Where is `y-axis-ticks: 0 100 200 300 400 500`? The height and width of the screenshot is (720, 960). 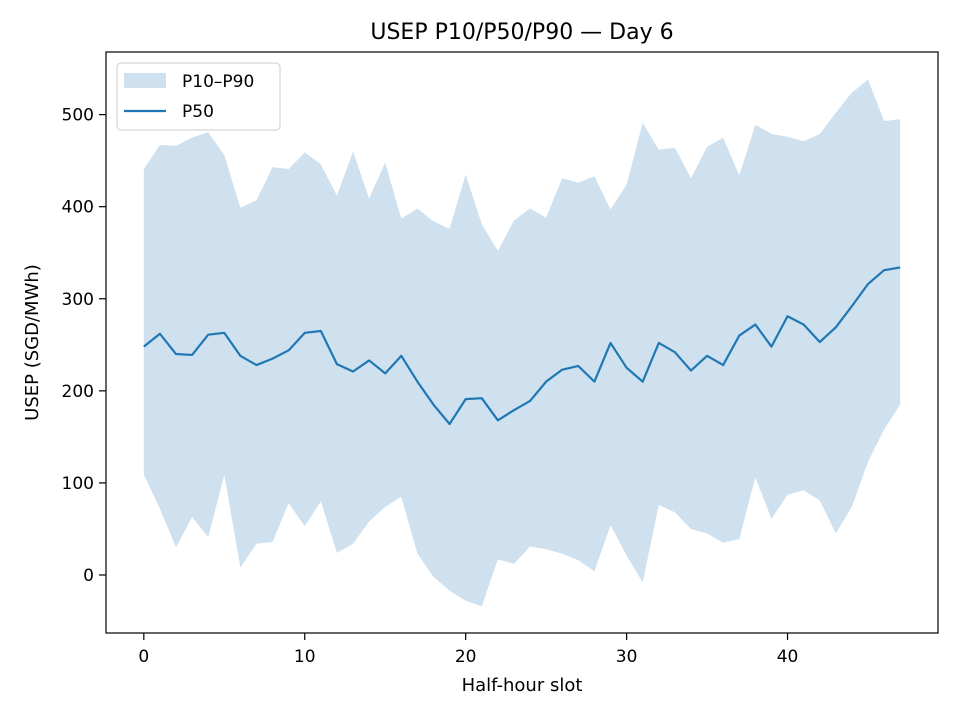 y-axis-ticks: 0 100 200 300 400 500 is located at coordinates (84, 346).